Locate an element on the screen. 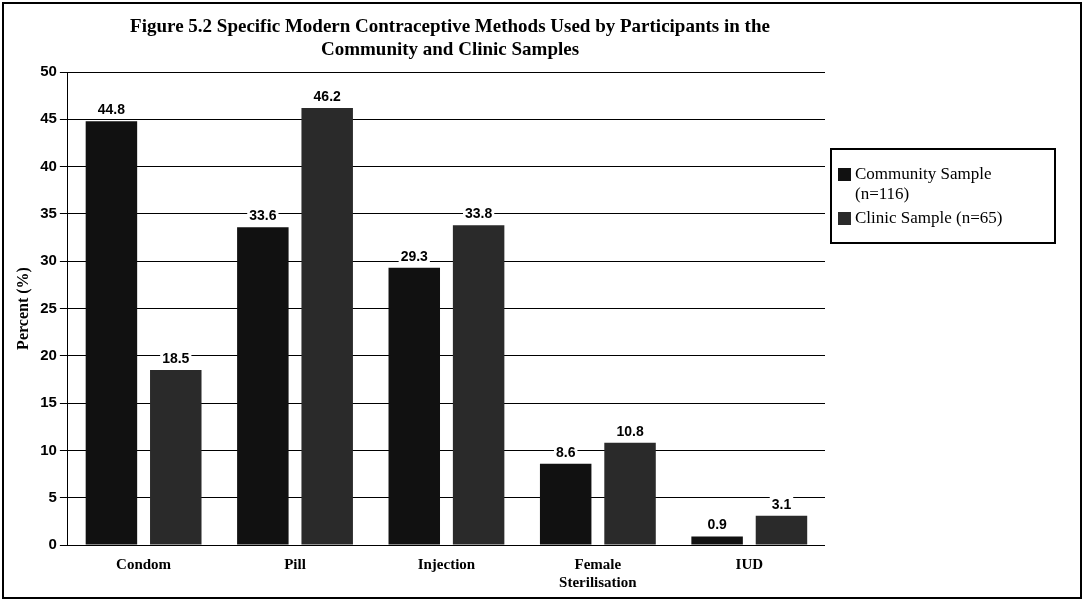 Image resolution: width=1086 pixels, height=603 pixels. legend-label: Community Sample (n=116) is located at coordinates (924, 184).